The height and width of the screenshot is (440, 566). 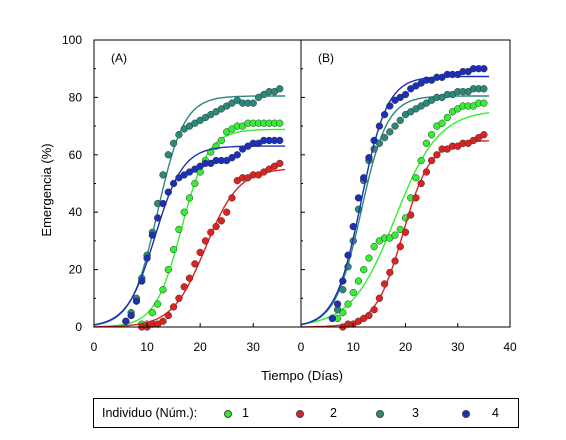 I want to click on y-tick-label: 20, so click(x=76, y=270).